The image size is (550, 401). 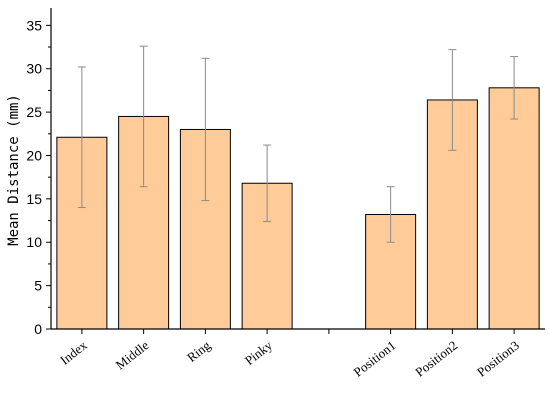 What do you see at coordinates (73, 352) in the screenshot?
I see `x-tick-label-index: Index` at bounding box center [73, 352].